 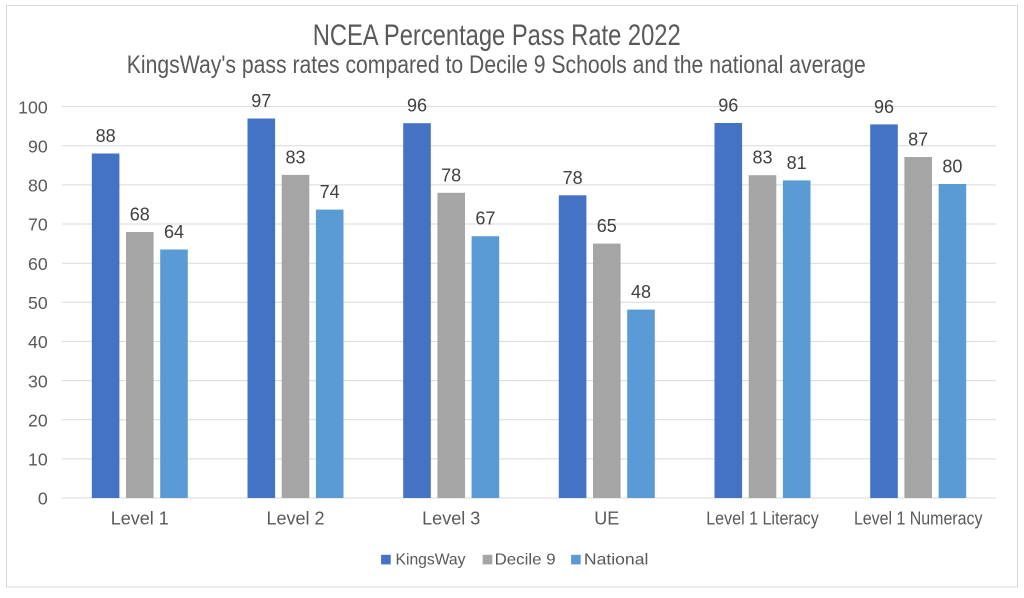 I want to click on svg-text: 97, so click(x=261, y=101).